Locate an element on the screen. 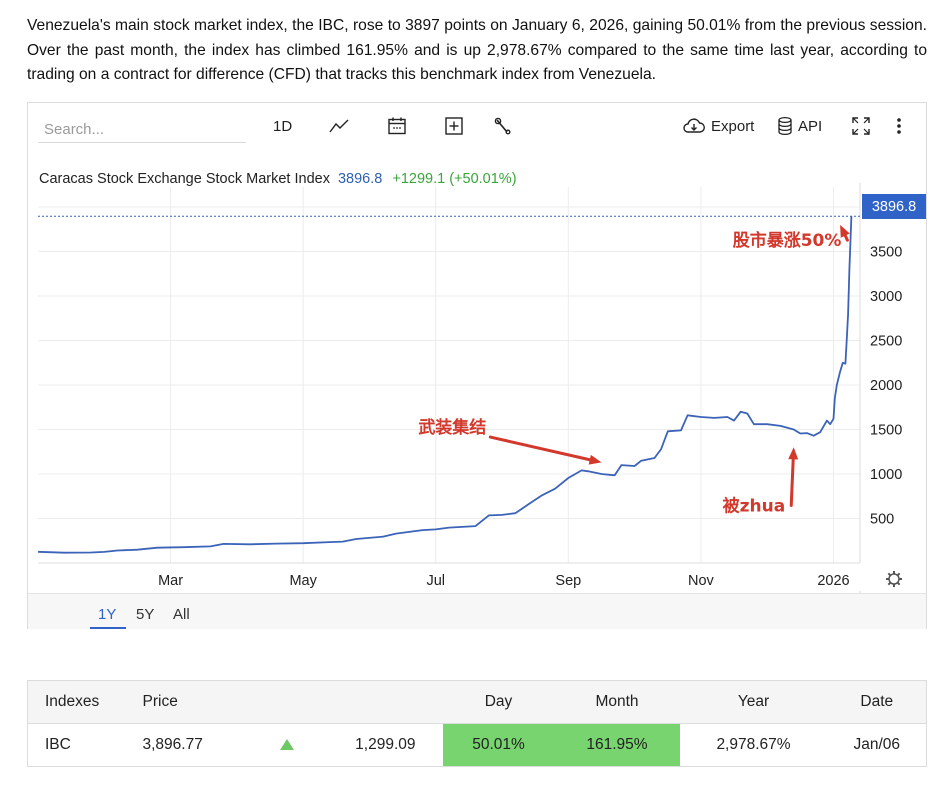 The height and width of the screenshot is (785, 946). chart-type-button is located at coordinates (339, 126).